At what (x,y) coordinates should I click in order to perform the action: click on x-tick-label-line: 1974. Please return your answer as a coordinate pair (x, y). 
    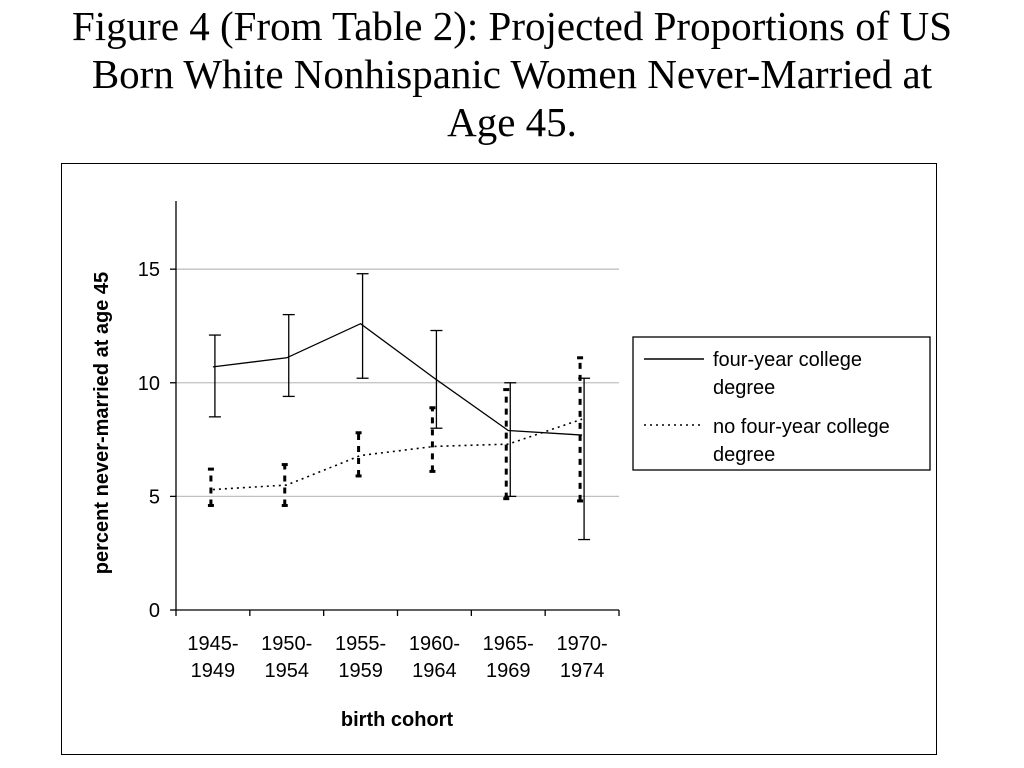
    Looking at the image, I should click on (582, 671).